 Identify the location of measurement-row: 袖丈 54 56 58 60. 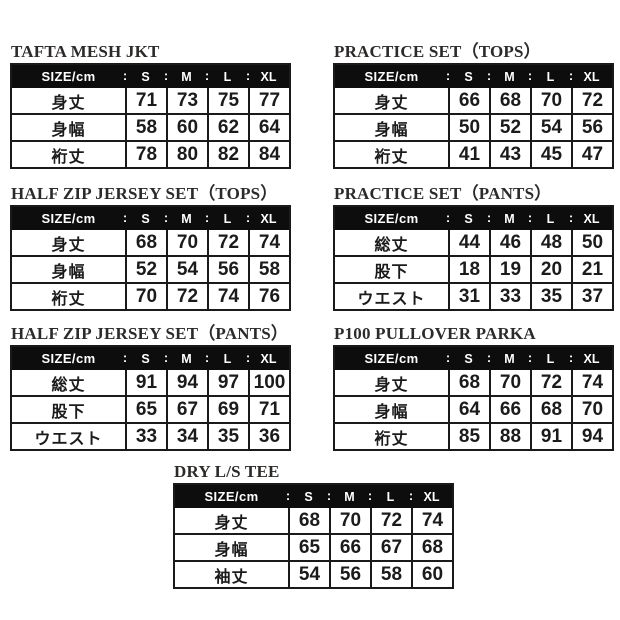
(313, 573).